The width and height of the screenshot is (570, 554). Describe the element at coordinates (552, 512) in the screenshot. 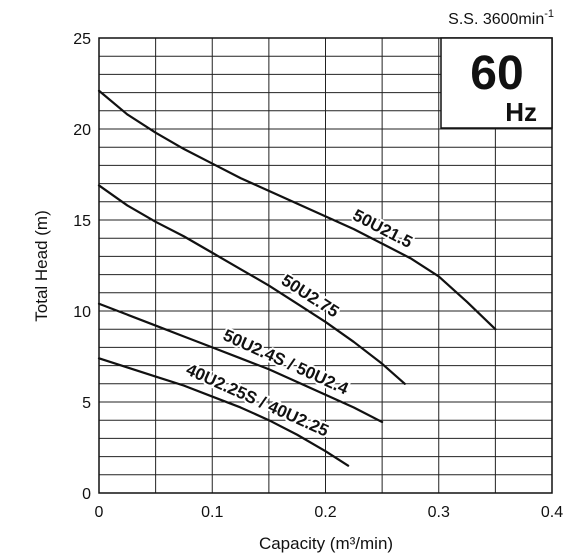

I see `x-tick-label: 0.4` at that location.